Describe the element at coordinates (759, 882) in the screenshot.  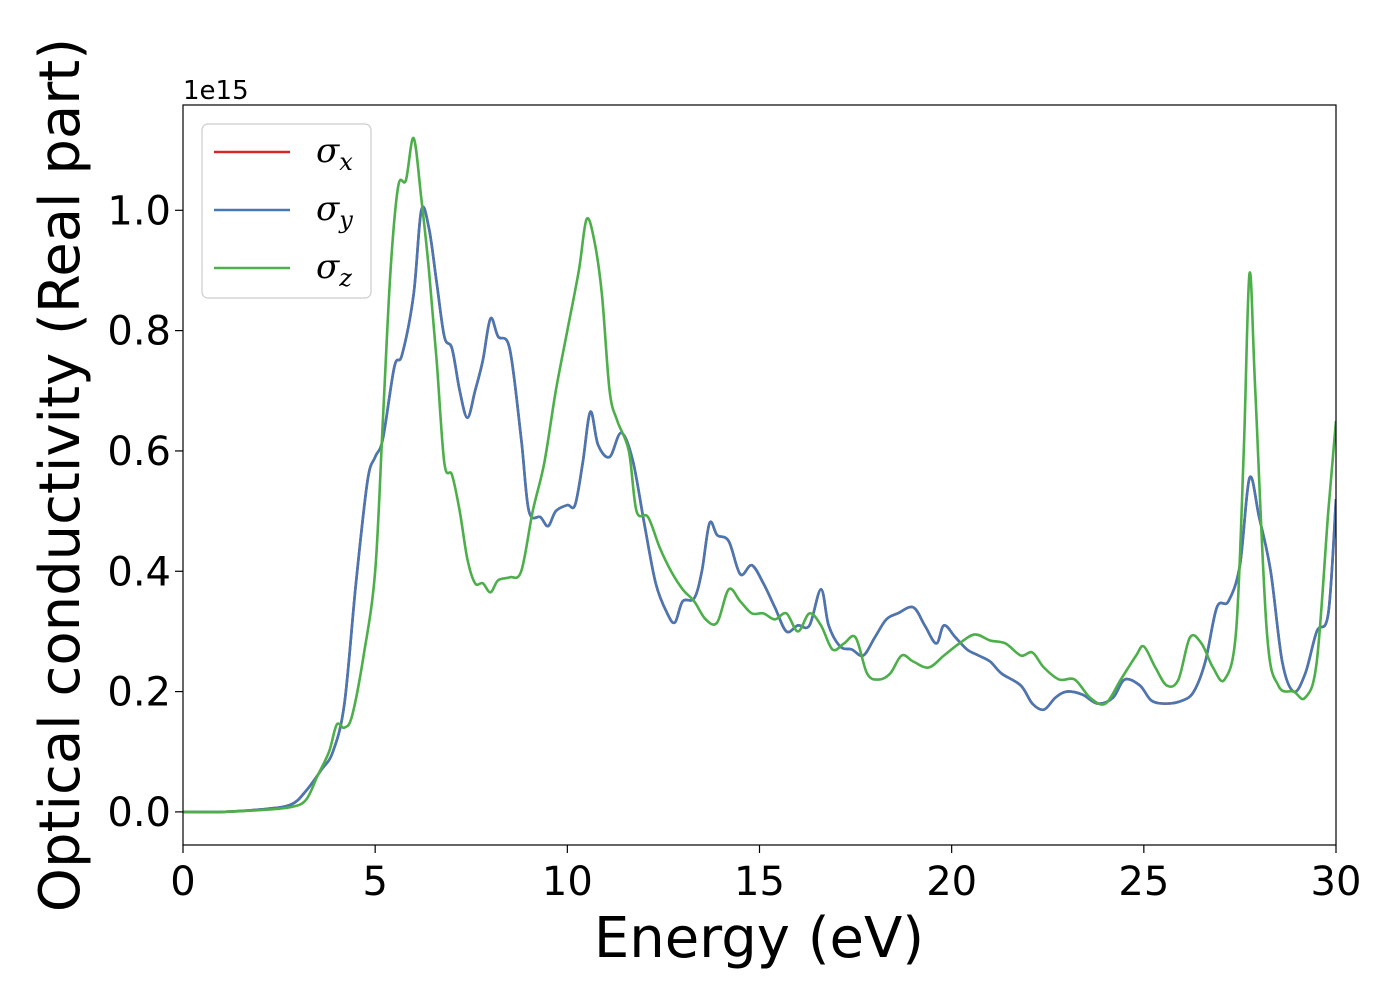
I see `x-tick-label: 15` at that location.